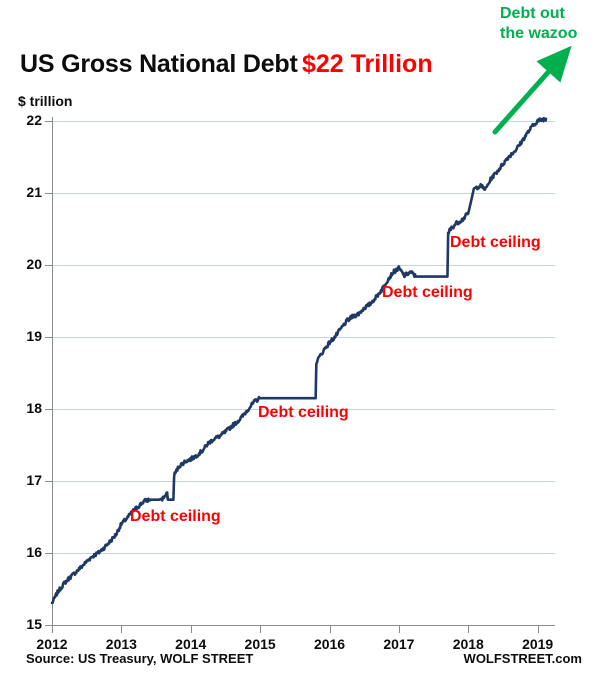  What do you see at coordinates (34, 336) in the screenshot?
I see `y-axis-tick-label: 19` at bounding box center [34, 336].